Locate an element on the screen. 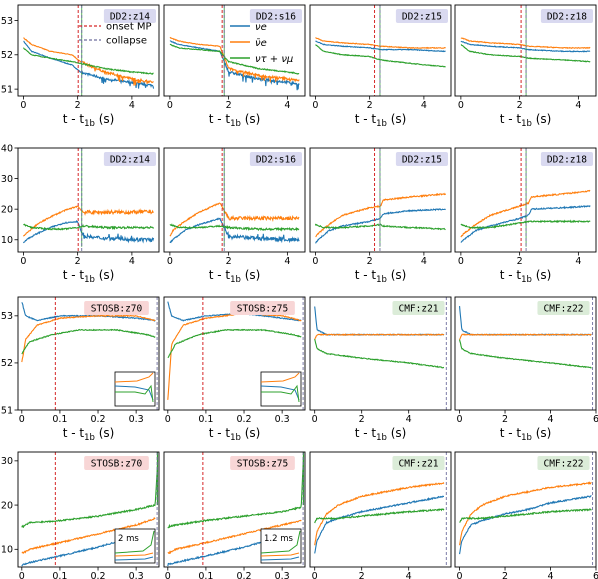 The width and height of the screenshot is (598, 579). panel-dd2-z14-r1: 0 2 4 10 20 30 40 t - t1b (s) DD2:z14 is located at coordinates (80, 214).